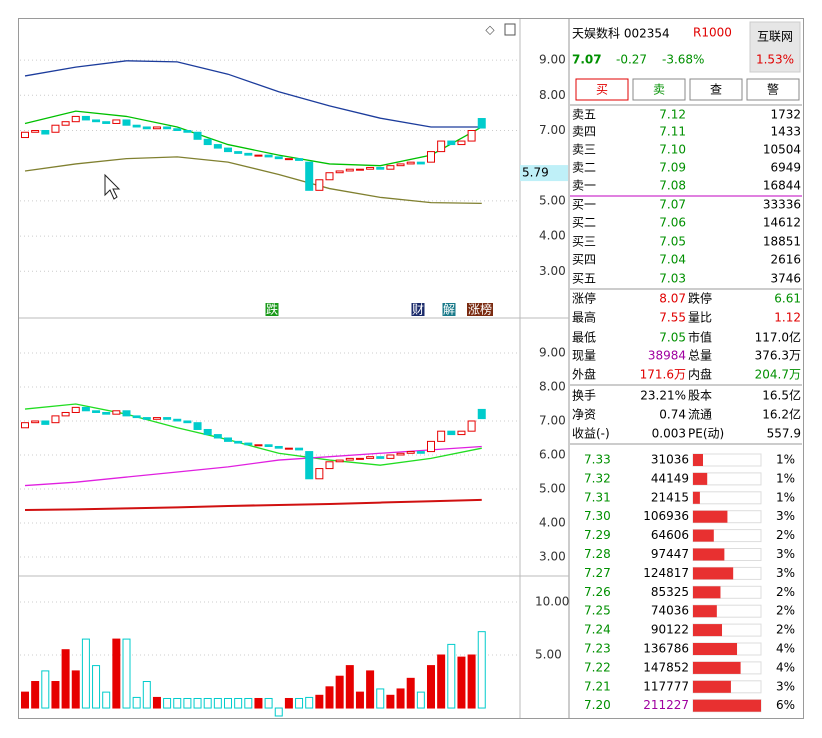 Image resolution: width=822 pixels, height=738 pixels. Describe the element at coordinates (584, 150) in the screenshot. I see `order-label: 卖三` at that location.